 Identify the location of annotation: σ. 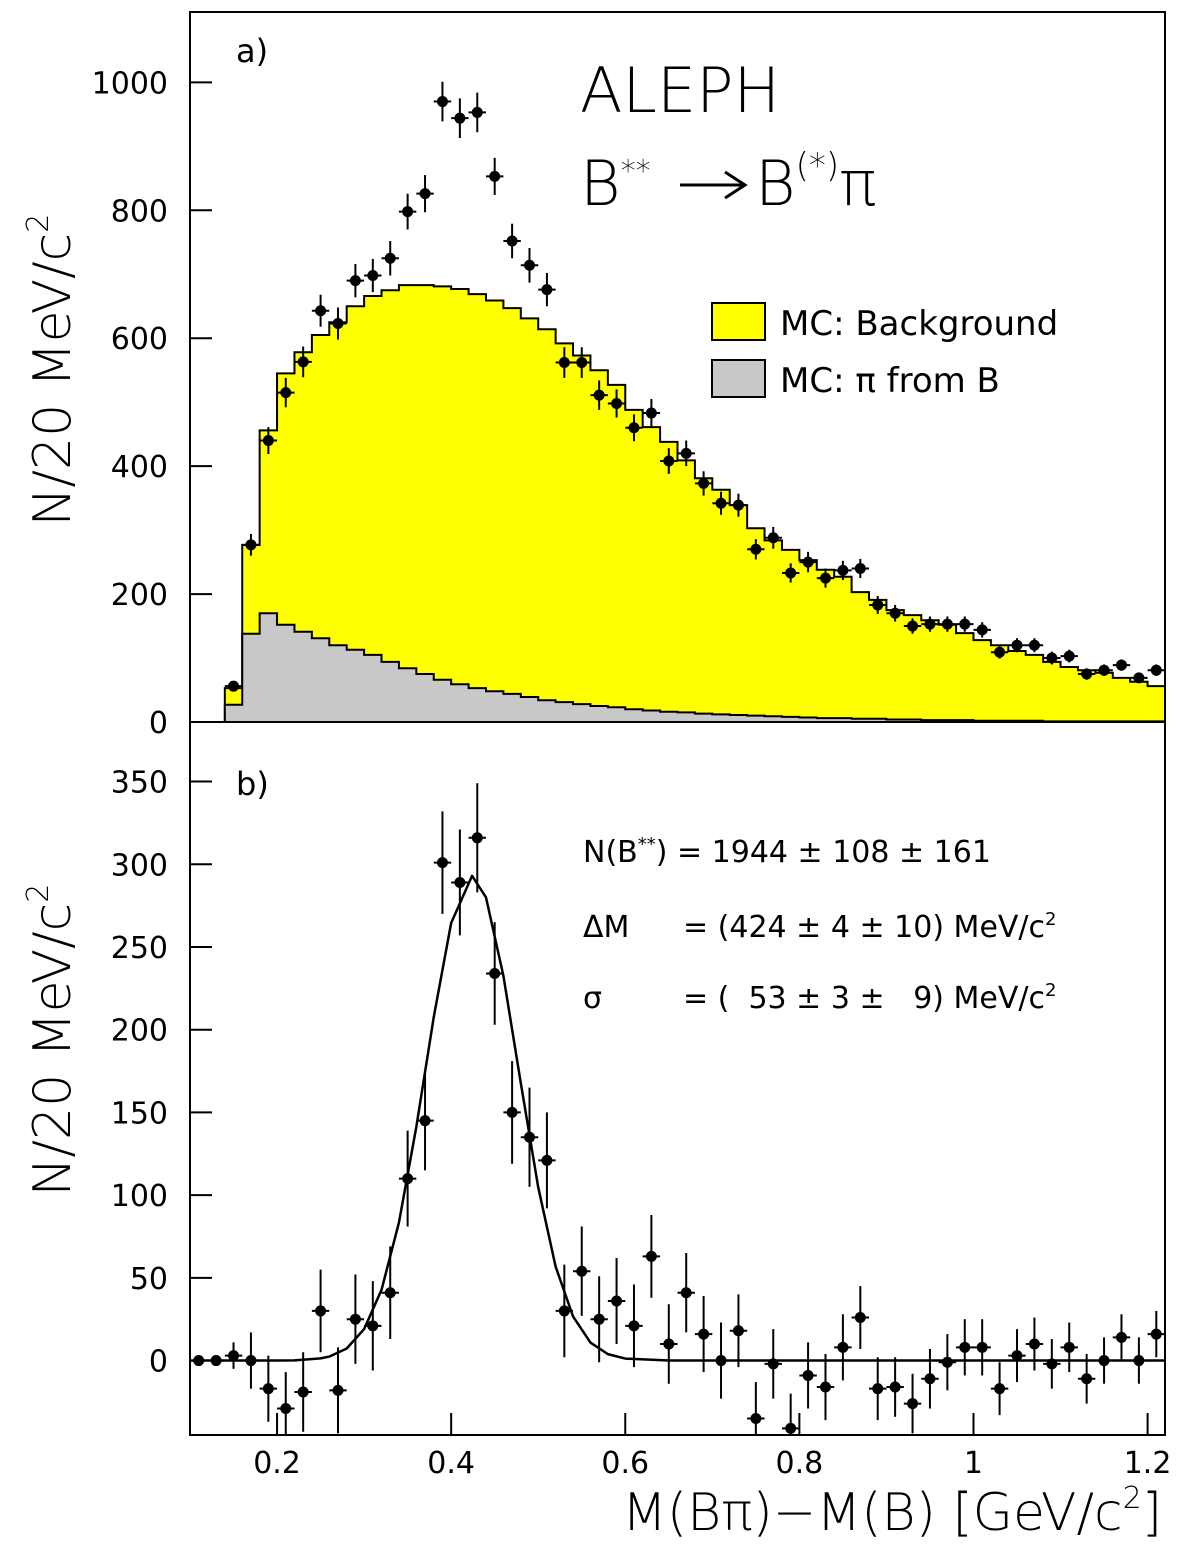
(592, 998).